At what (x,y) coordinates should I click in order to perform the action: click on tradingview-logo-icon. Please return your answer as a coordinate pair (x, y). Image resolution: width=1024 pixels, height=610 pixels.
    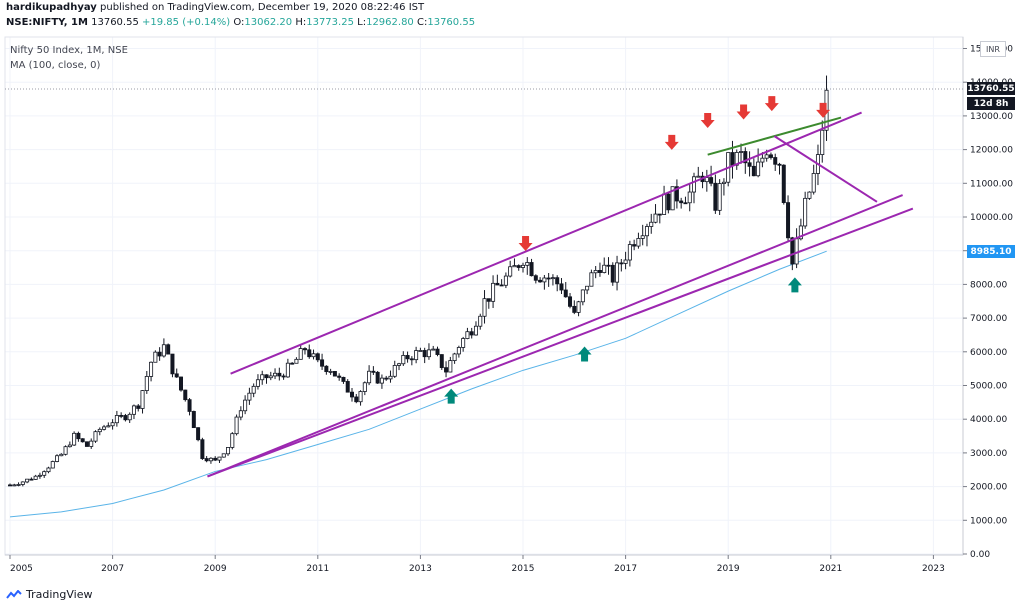
    Looking at the image, I should click on (14, 594).